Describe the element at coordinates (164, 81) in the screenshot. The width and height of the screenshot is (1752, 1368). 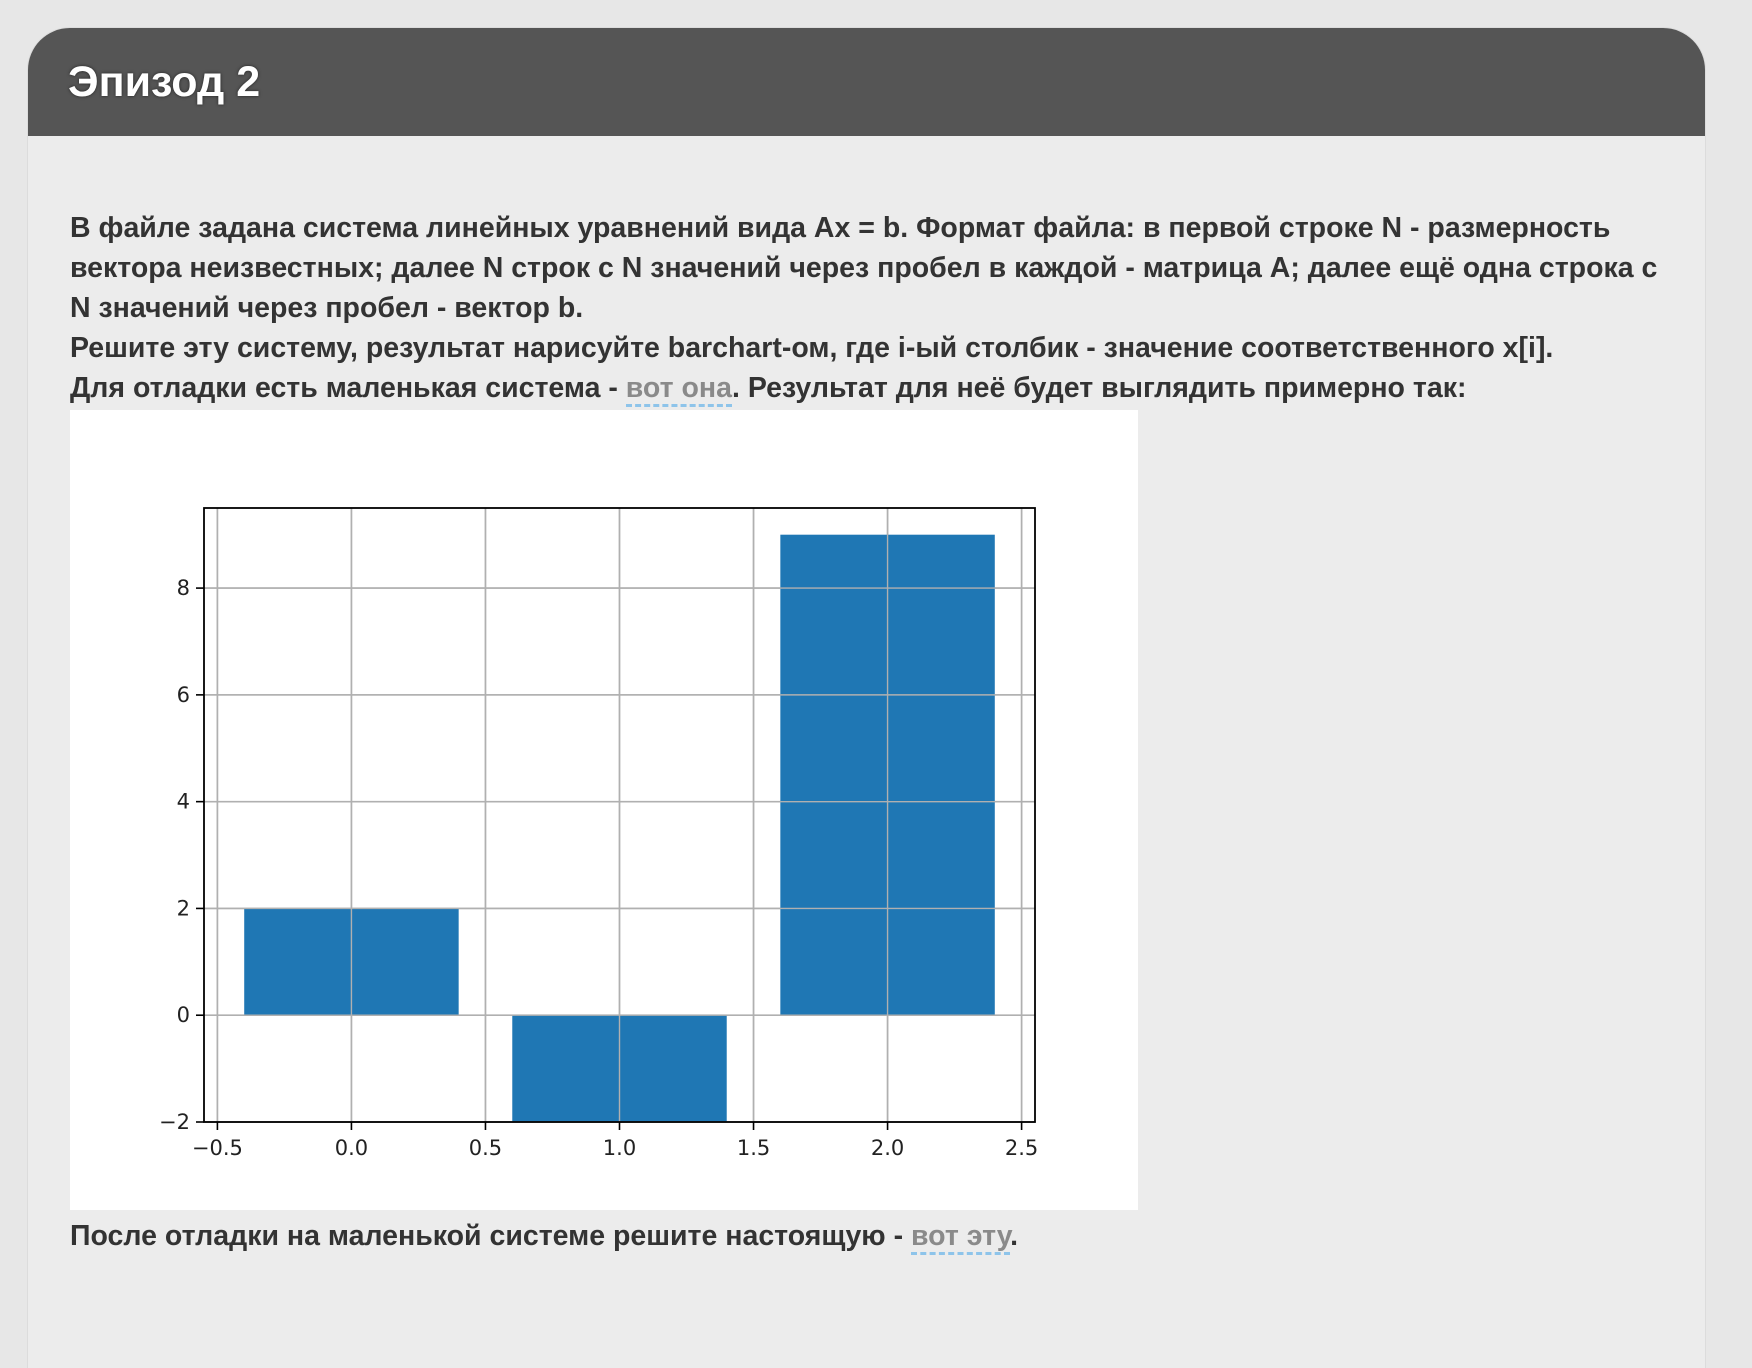
I see `episode-title: Эпизод 2` at that location.